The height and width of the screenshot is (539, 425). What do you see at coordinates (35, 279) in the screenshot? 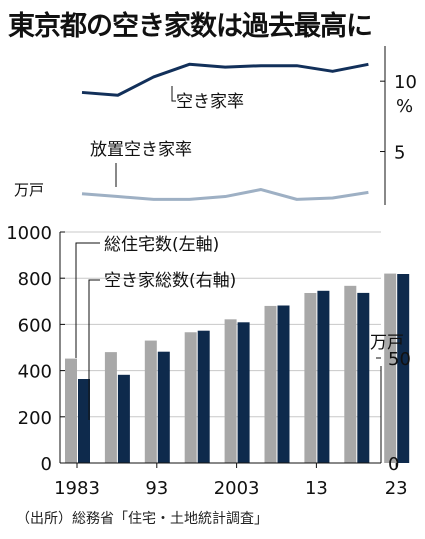
I see `left-tick-label: 800` at bounding box center [35, 279].